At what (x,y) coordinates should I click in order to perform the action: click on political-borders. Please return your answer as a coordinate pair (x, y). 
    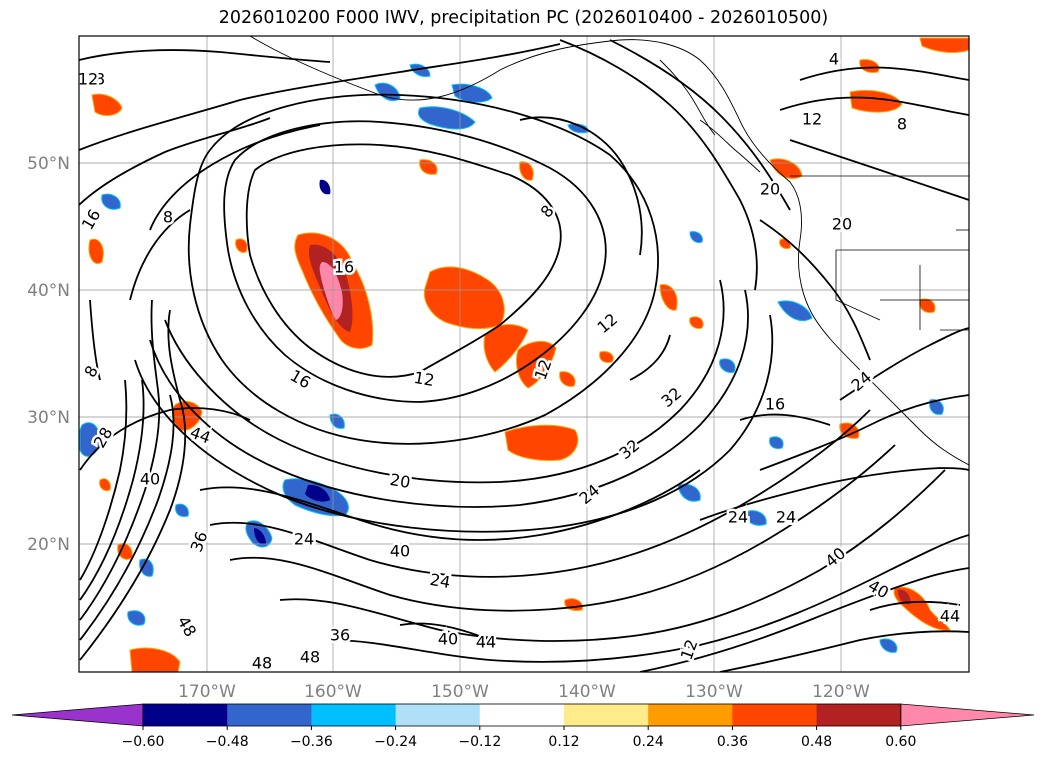
    Looking at the image, I should click on (879, 253).